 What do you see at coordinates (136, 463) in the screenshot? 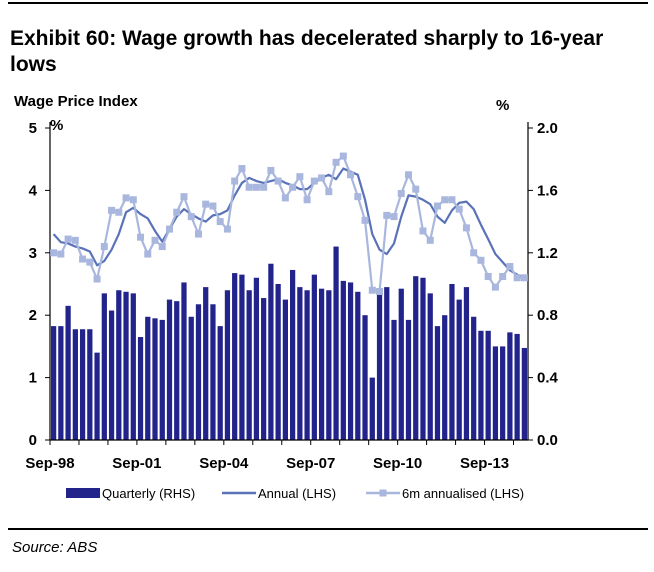
I see `x-tick-label: Sep-01` at bounding box center [136, 463].